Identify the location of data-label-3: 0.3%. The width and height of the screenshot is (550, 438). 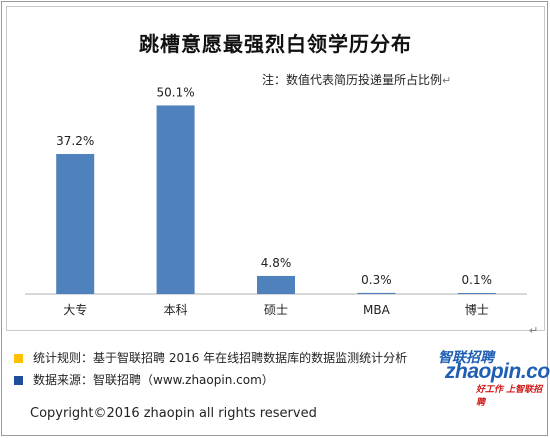
(376, 280).